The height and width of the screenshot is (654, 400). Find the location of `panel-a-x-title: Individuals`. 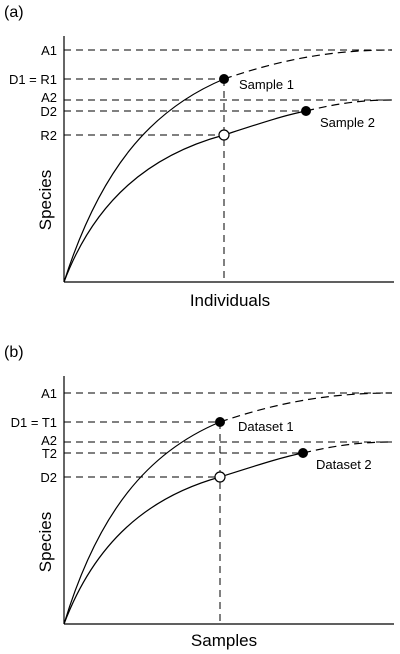

panel-a-x-title: Individuals is located at coordinates (230, 300).